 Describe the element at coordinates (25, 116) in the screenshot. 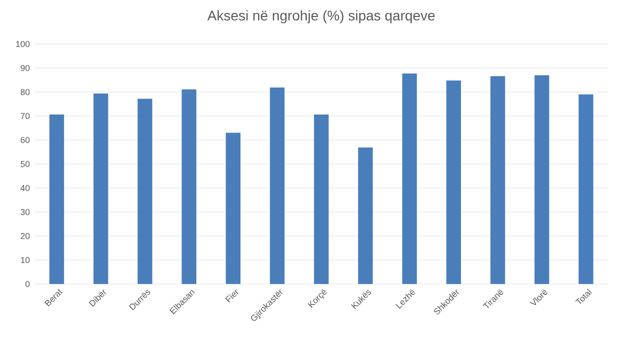

I see `y-tick-label: 70` at that location.